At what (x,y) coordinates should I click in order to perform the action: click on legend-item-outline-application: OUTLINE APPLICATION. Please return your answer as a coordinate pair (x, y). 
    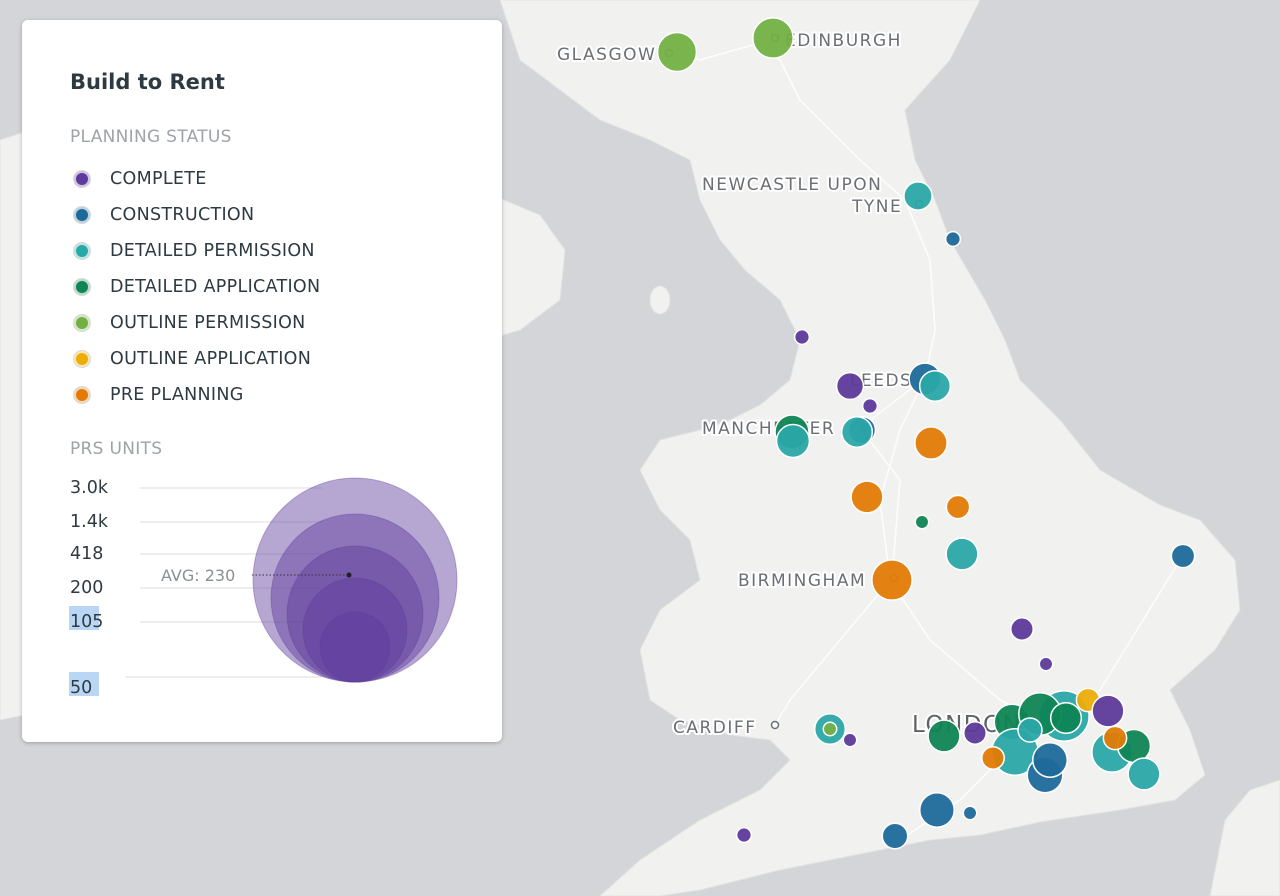
    Looking at the image, I should click on (195, 359).